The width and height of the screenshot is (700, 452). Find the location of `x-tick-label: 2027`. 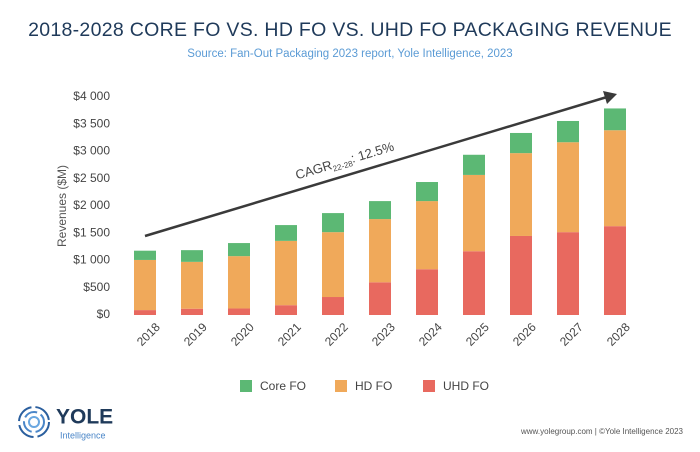

x-tick-label: 2027 is located at coordinates (571, 334).